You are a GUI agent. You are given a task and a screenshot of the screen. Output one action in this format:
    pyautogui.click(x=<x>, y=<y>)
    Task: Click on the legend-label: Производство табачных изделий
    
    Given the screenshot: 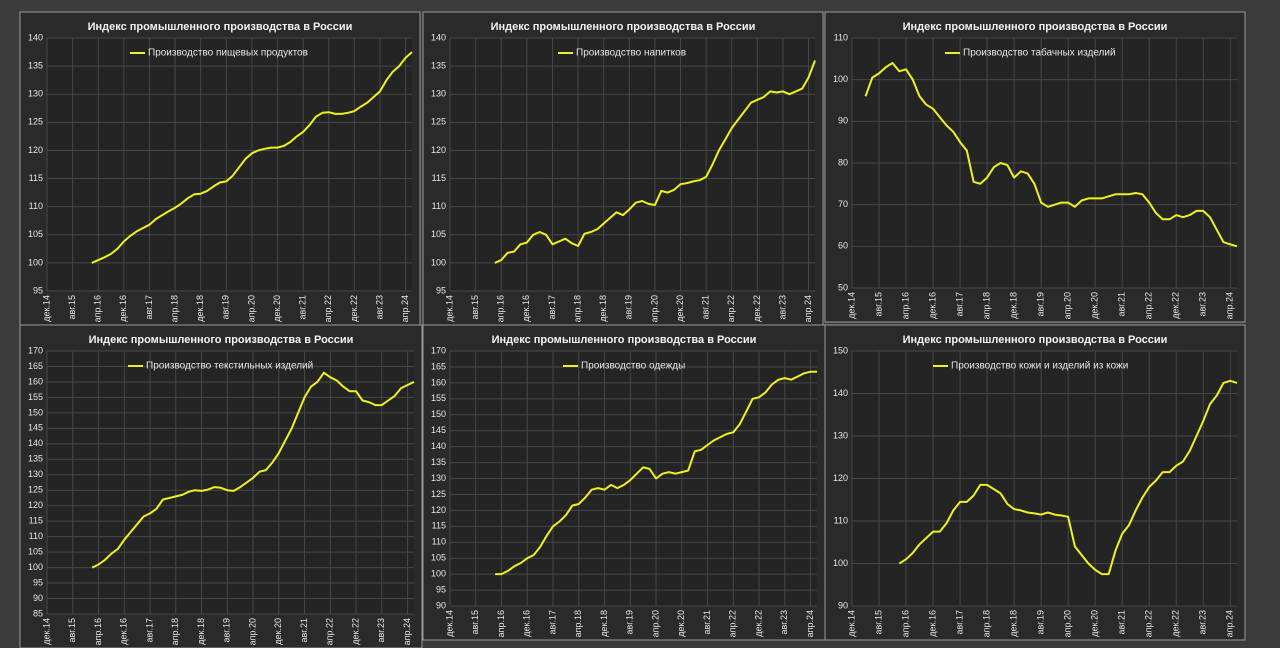 What is the action you would take?
    pyautogui.click(x=1039, y=53)
    